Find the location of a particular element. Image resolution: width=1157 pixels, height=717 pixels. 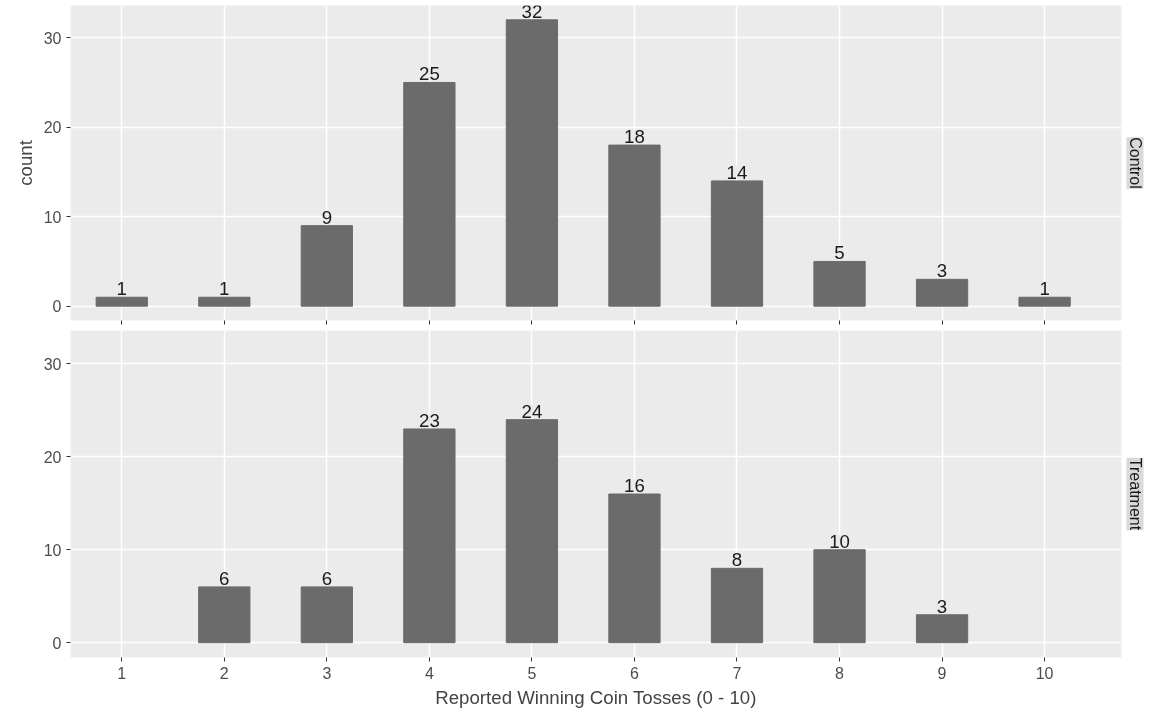

x-tick-label: 6 is located at coordinates (634, 673).